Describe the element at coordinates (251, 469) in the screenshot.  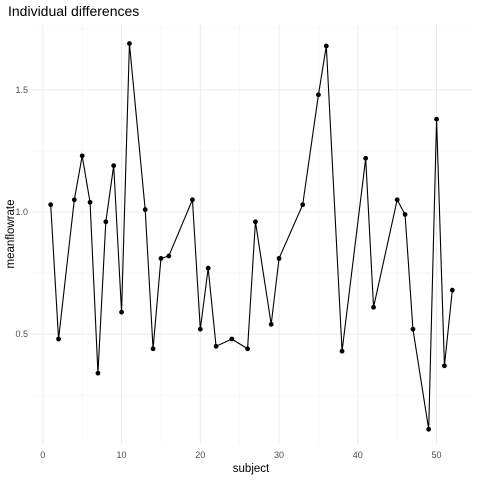
I see `x-axis-title: subject` at that location.